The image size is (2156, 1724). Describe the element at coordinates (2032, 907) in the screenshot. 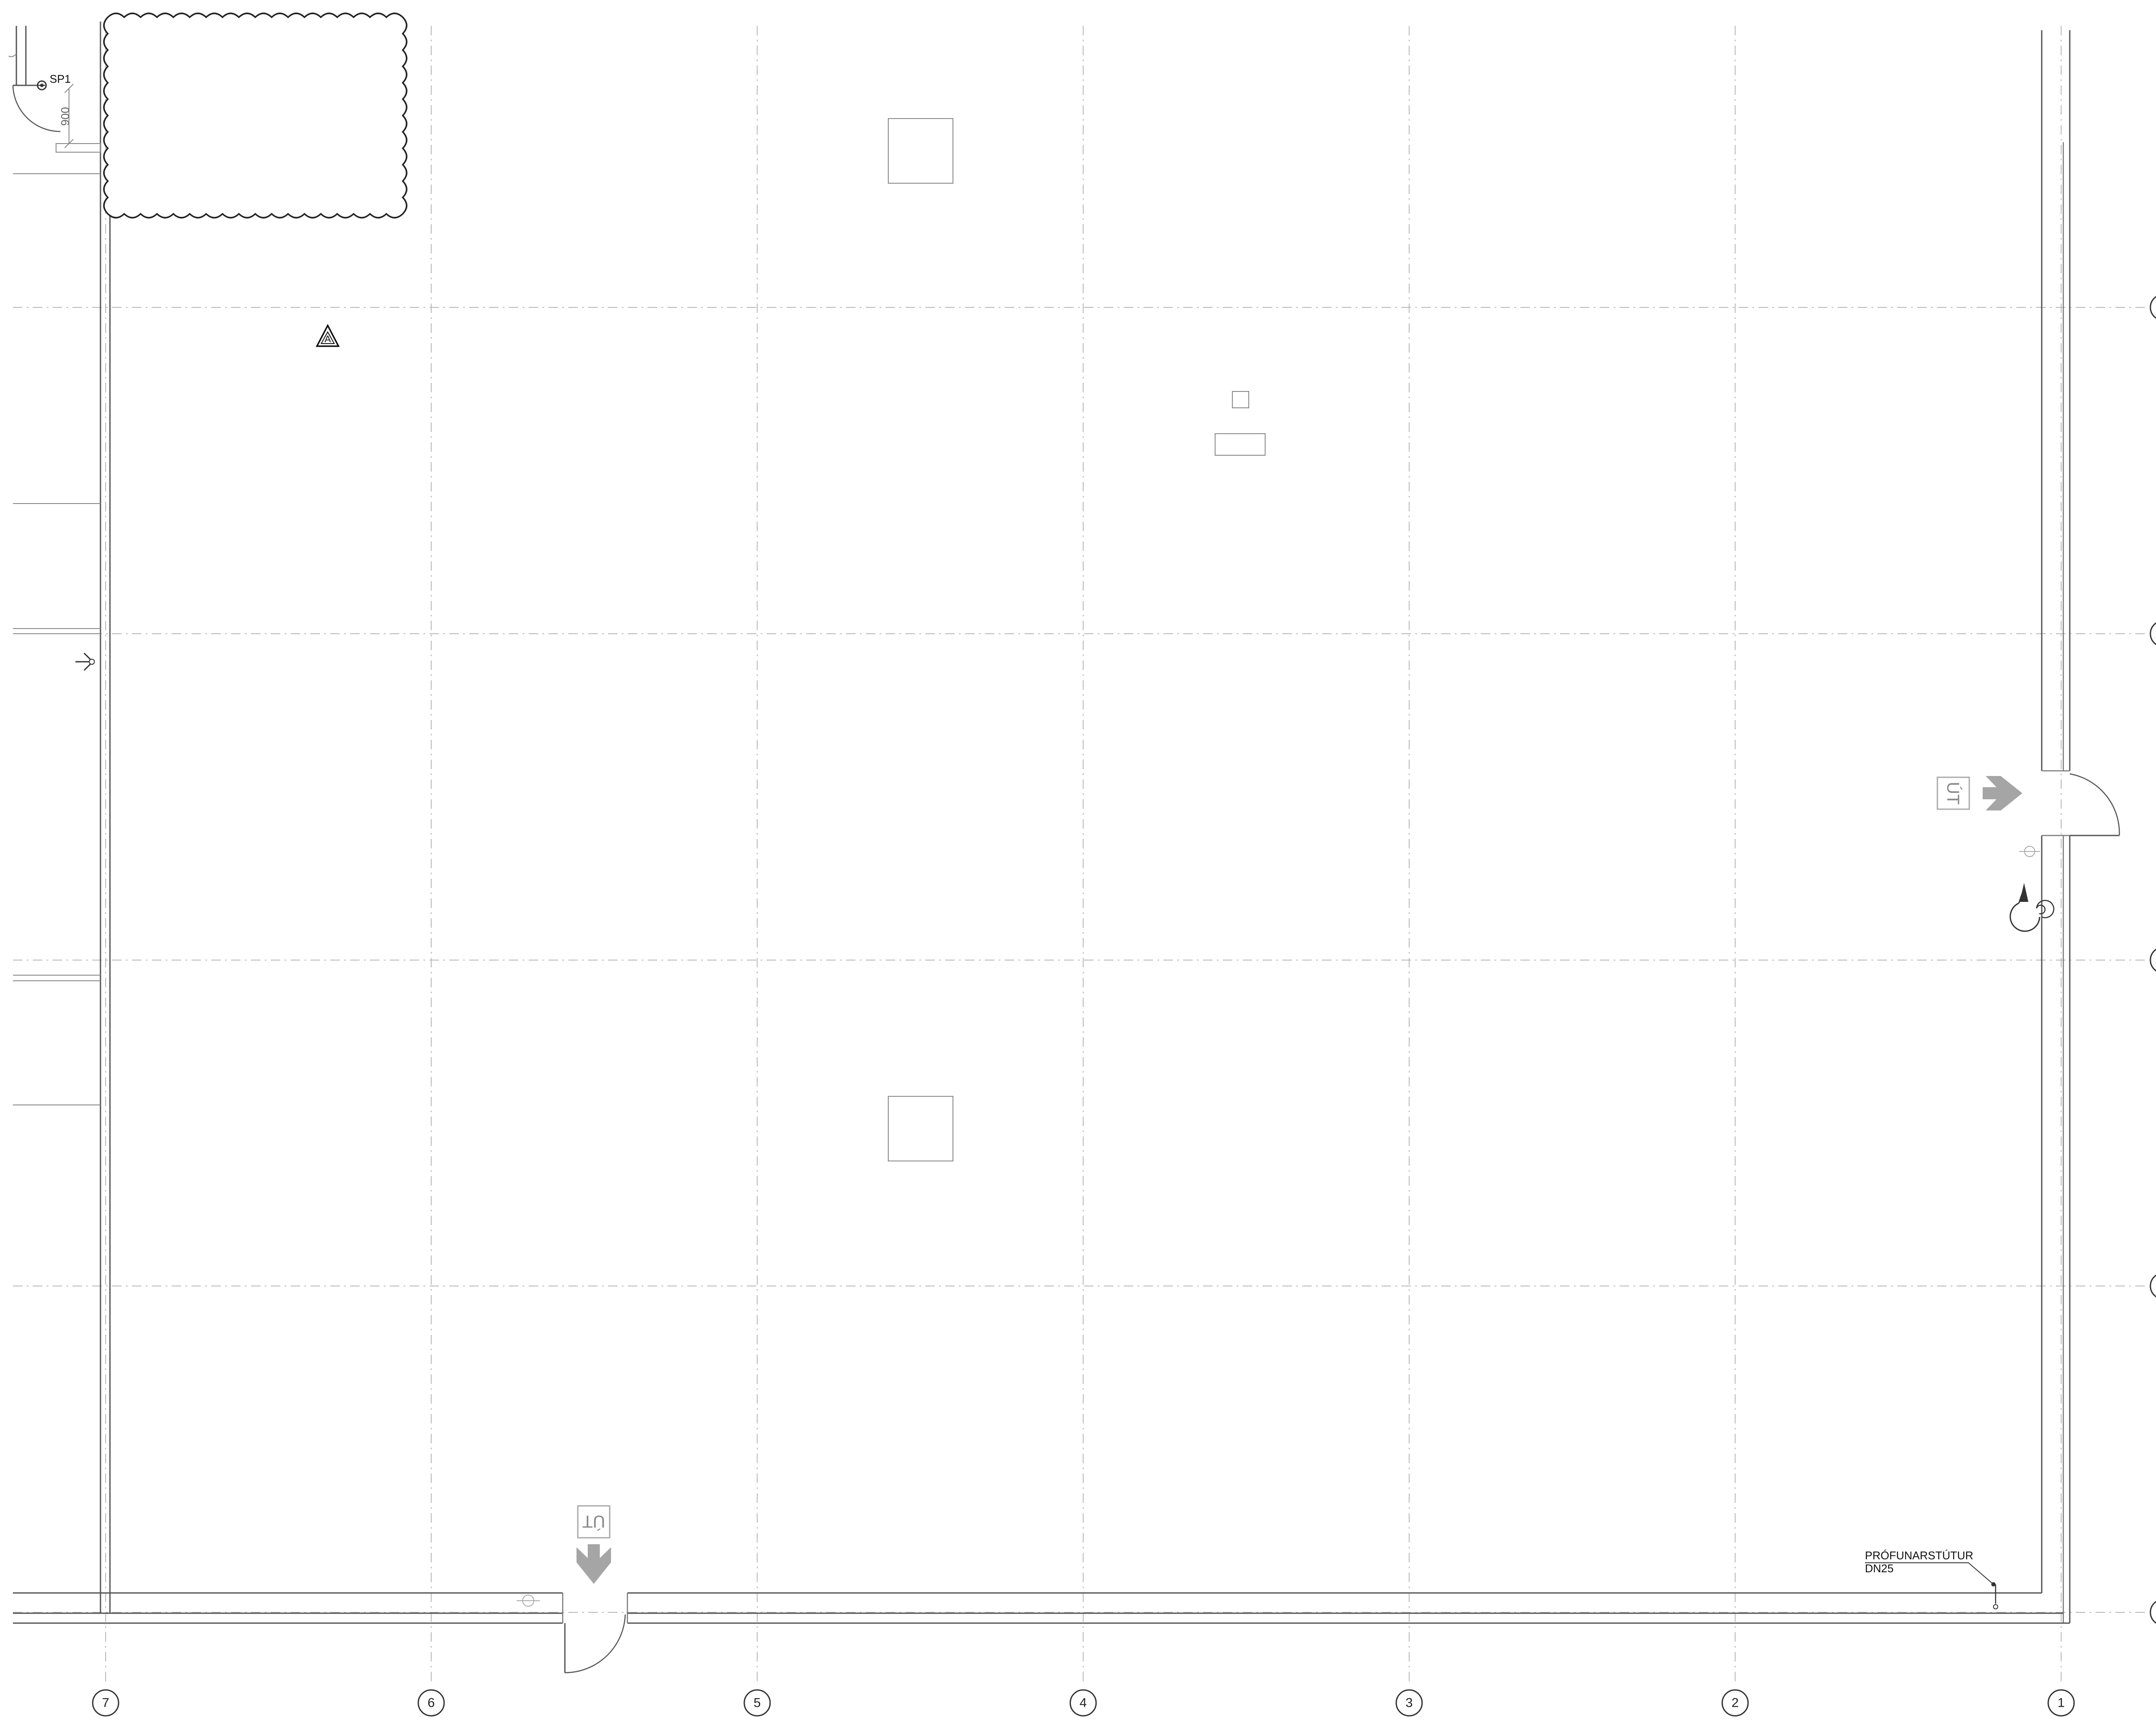

I see `riser-spiral-icon` at that location.